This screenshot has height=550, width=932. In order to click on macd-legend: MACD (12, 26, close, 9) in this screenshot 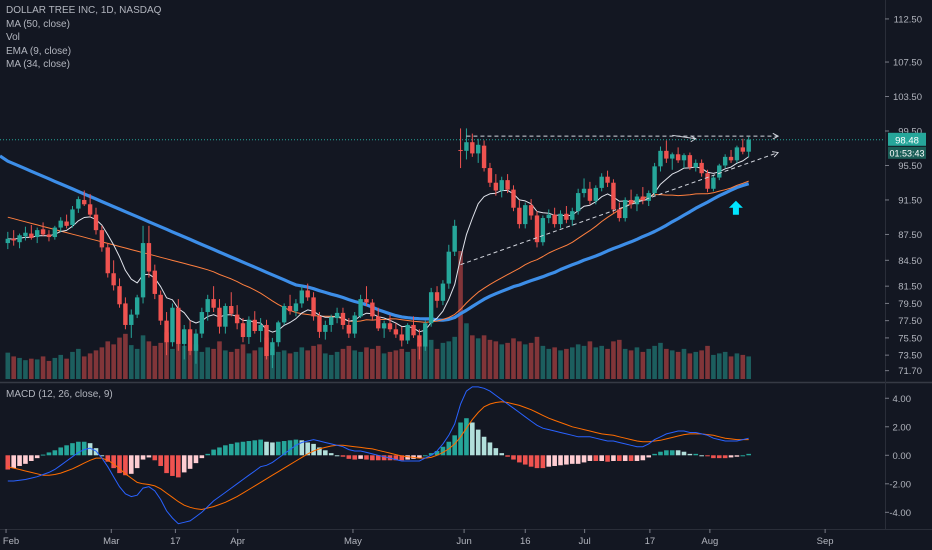, I will do `click(59, 394)`.